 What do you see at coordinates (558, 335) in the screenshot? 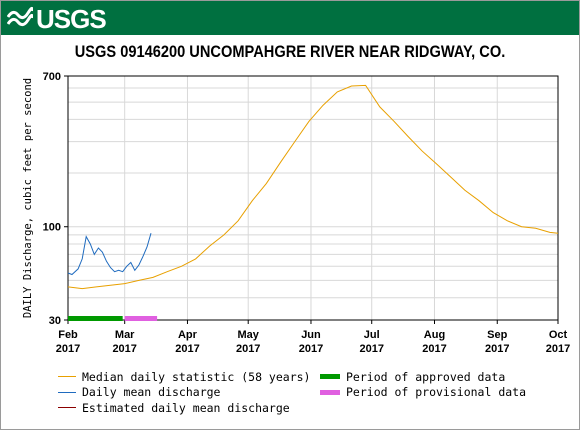
I see `x-tick-month-label: Oct` at bounding box center [558, 335].